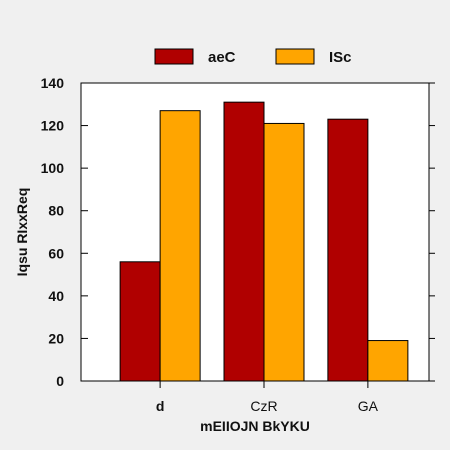  I want to click on x-tick-label: GA, so click(368, 406).